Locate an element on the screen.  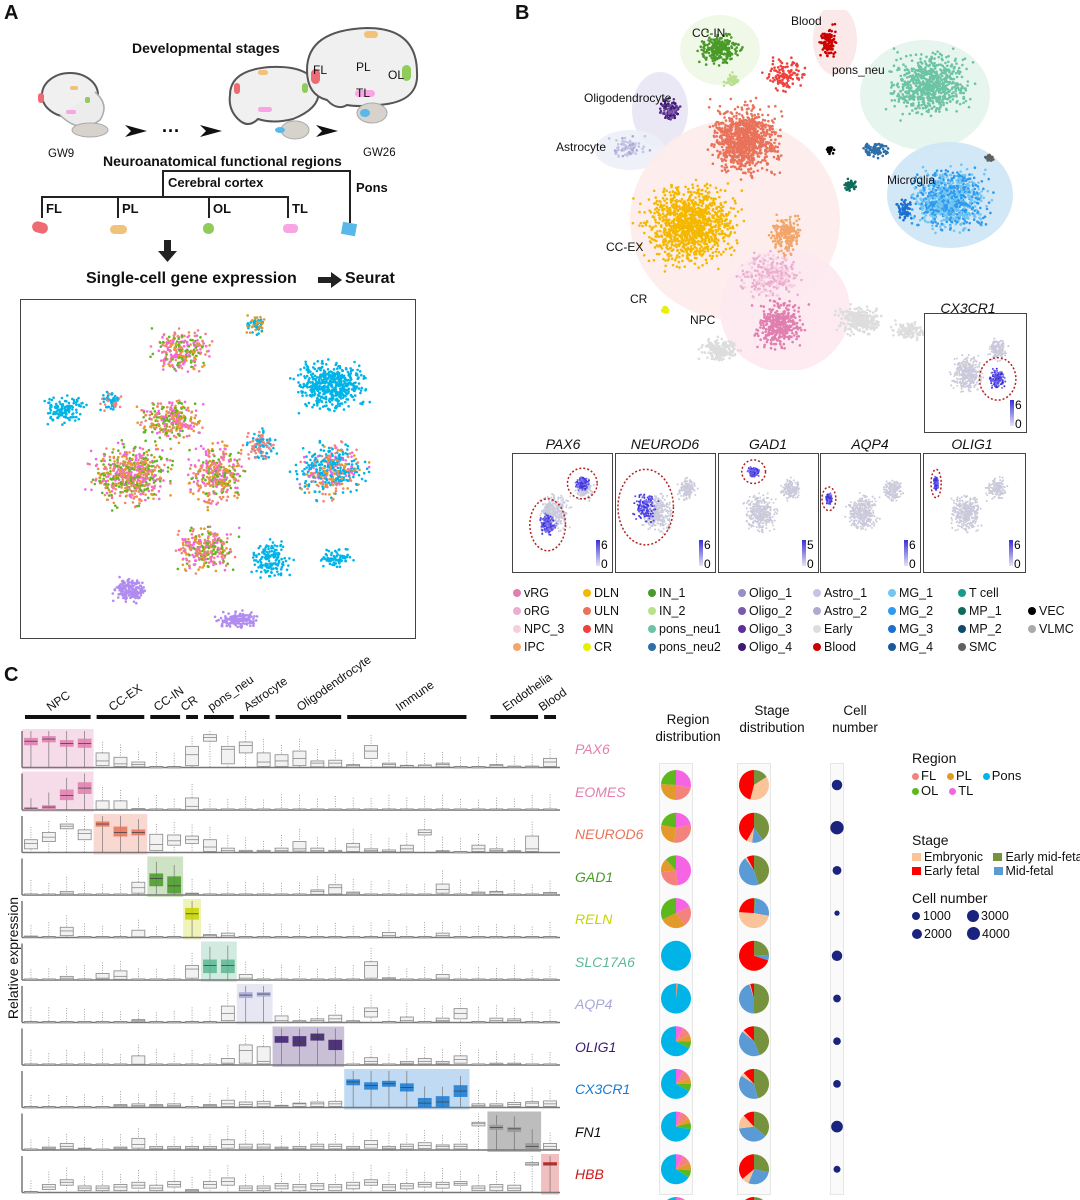
legend-label: oRG is located at coordinates (537, 611).